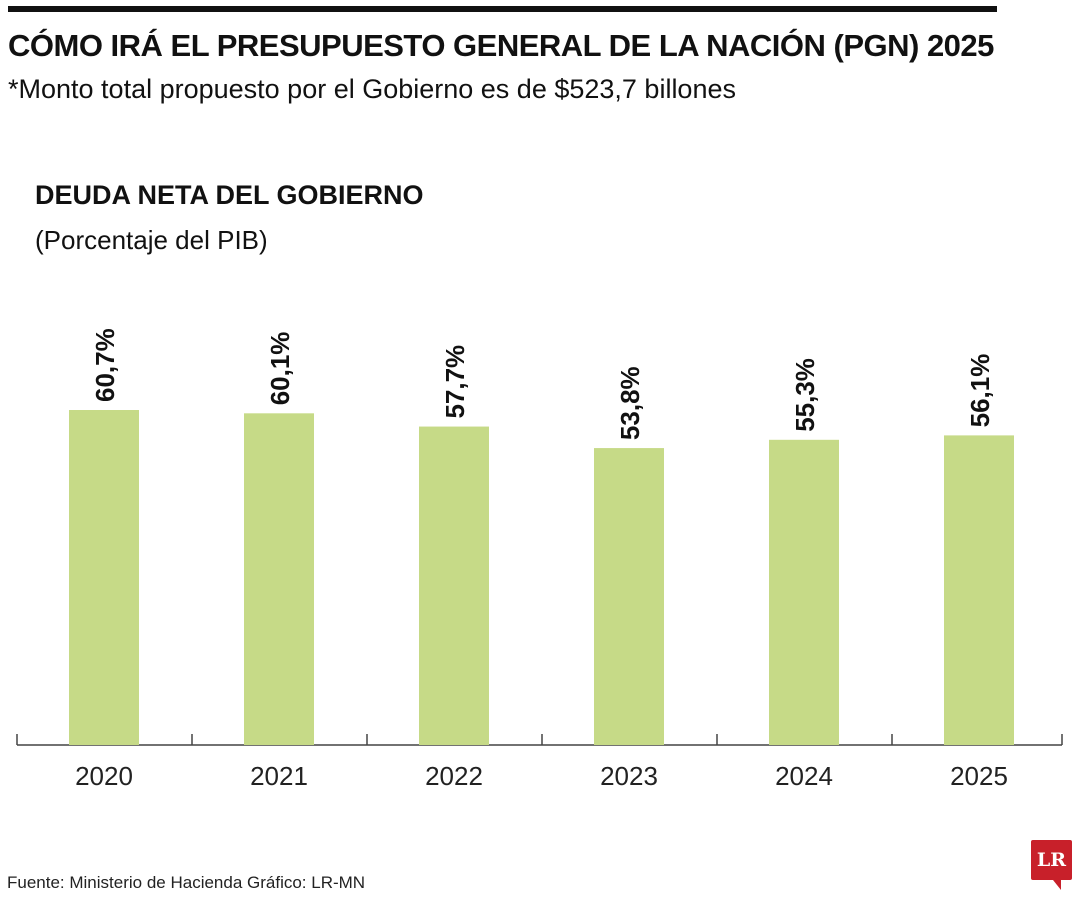 This screenshot has height=900, width=1080. I want to click on data-label: 57,7%, so click(455, 382).